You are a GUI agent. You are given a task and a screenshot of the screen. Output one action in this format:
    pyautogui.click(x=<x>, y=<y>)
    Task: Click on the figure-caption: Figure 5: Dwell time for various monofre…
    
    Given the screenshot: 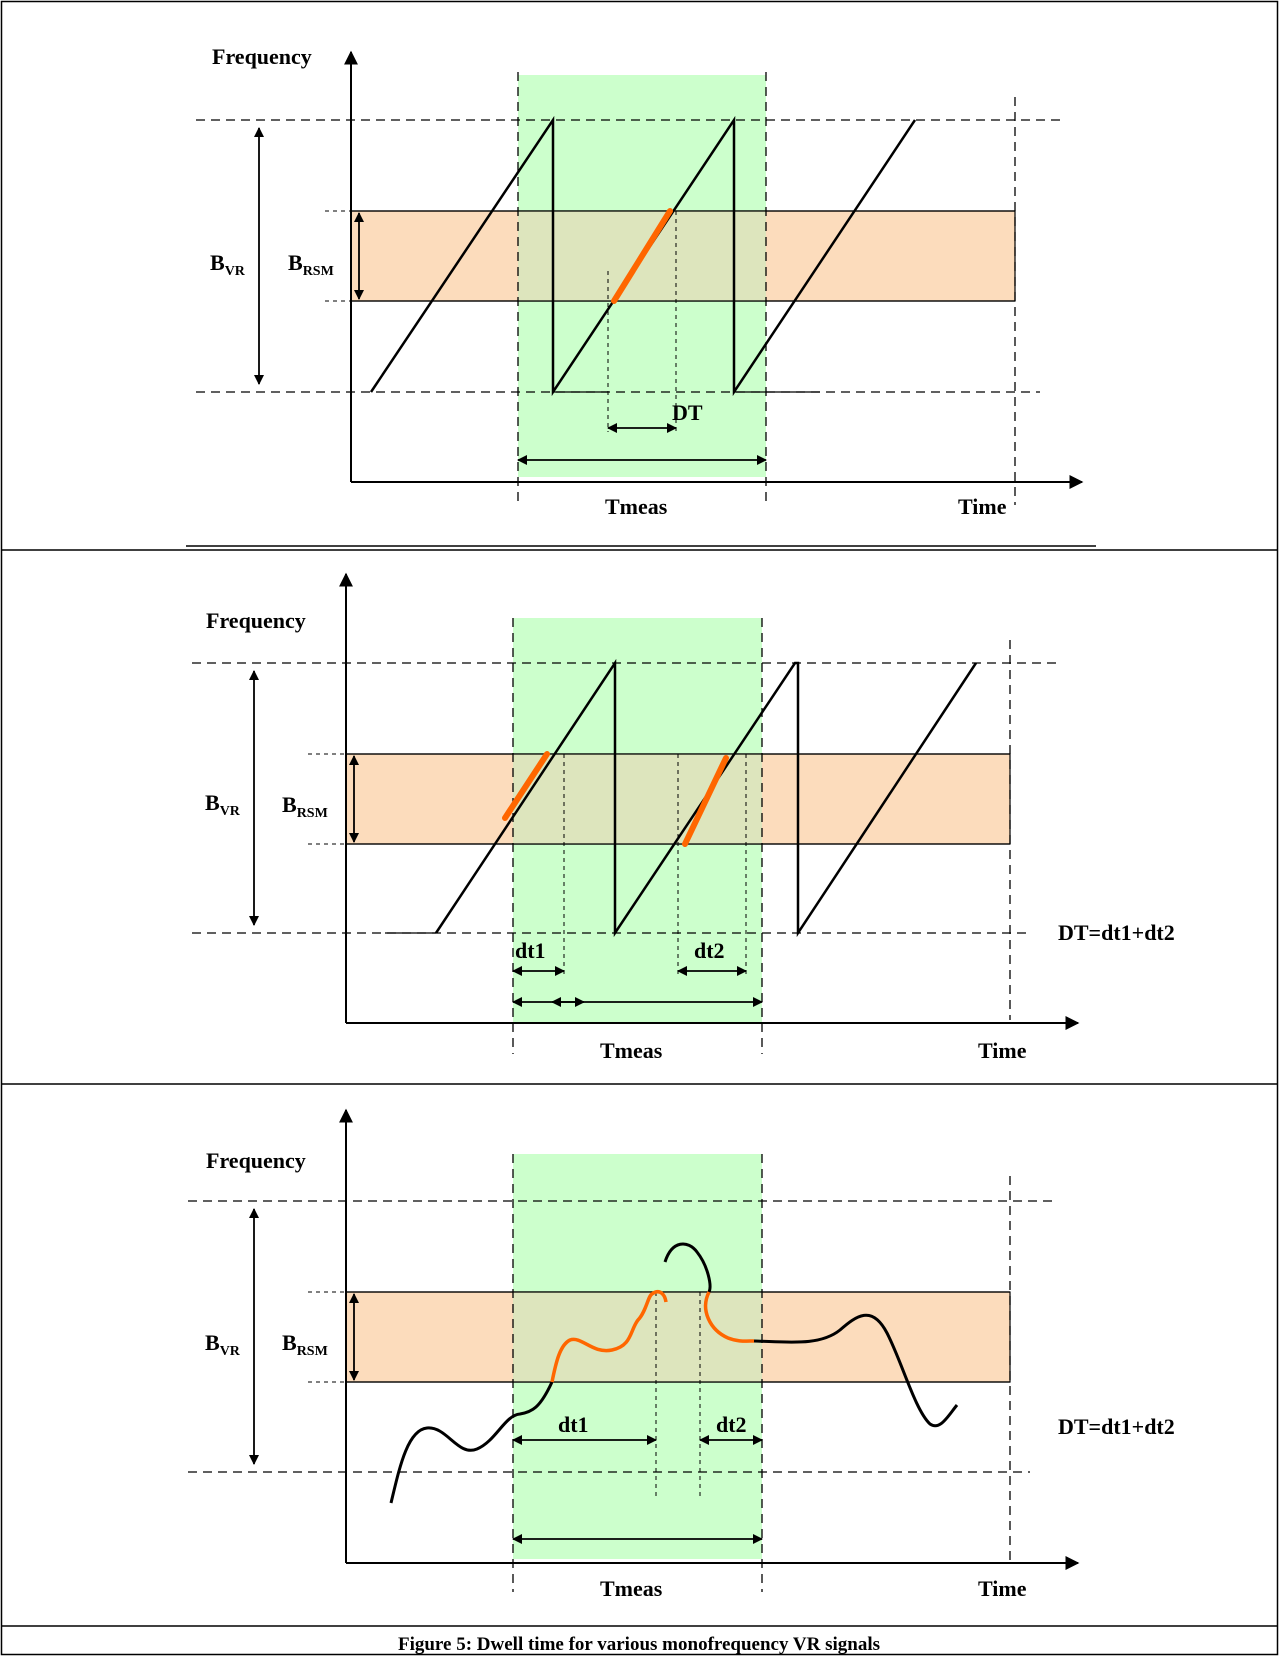 What is the action you would take?
    pyautogui.click(x=639, y=1644)
    